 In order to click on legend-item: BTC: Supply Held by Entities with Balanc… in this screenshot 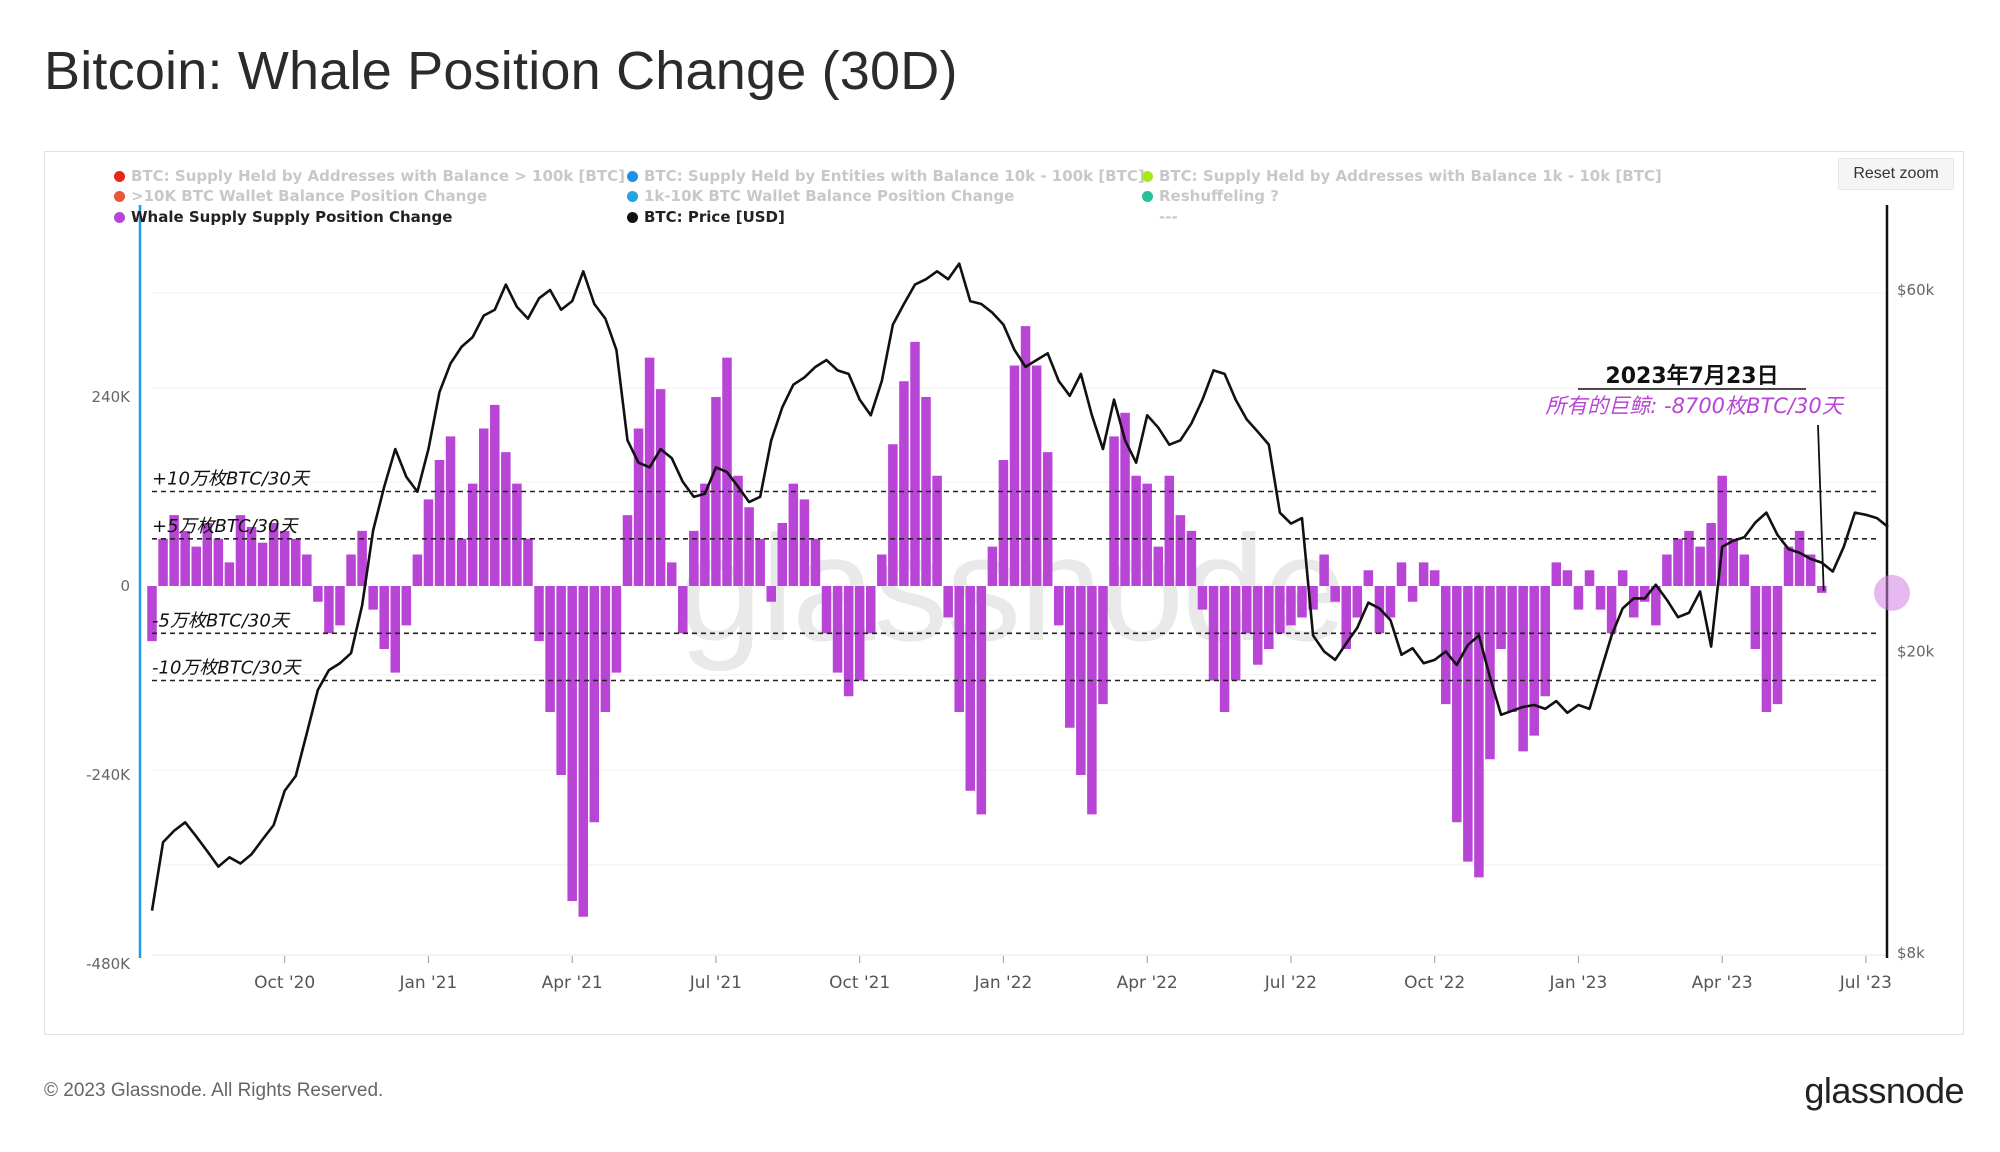, I will do `click(886, 176)`.